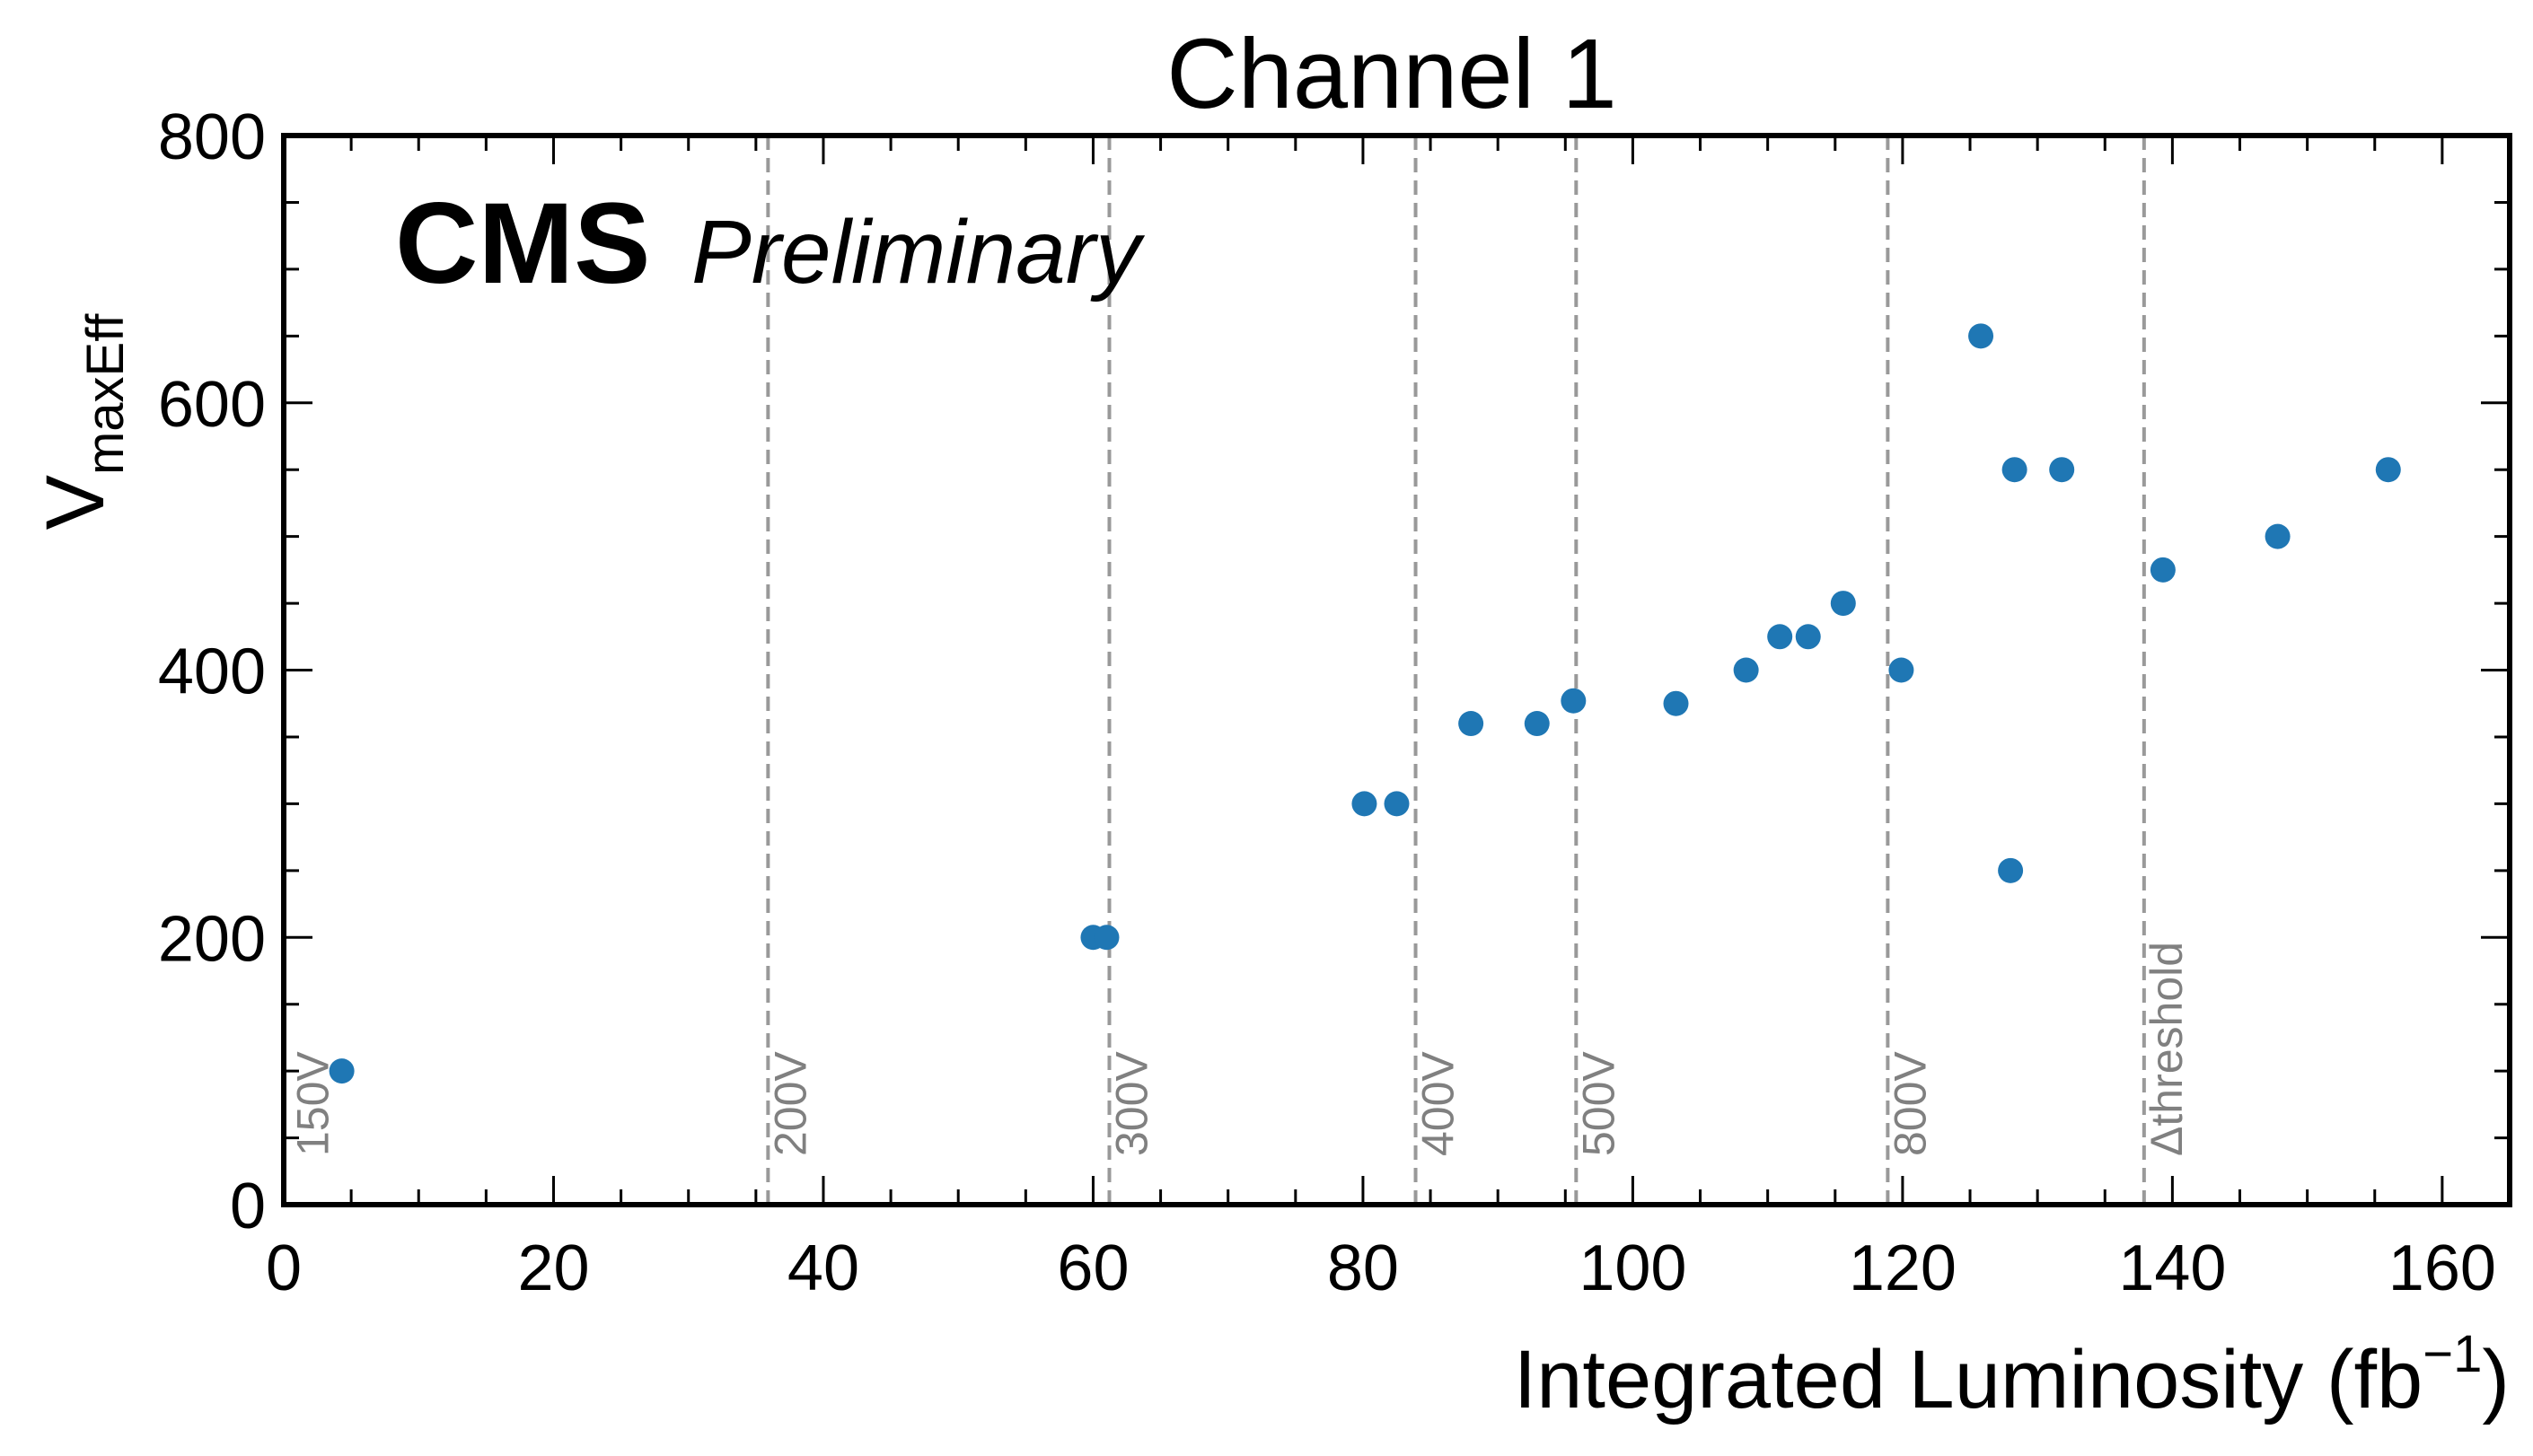 Image resolution: width=2533 pixels, height=1456 pixels. I want to click on preliminary-label: Preliminary, so click(918, 253).